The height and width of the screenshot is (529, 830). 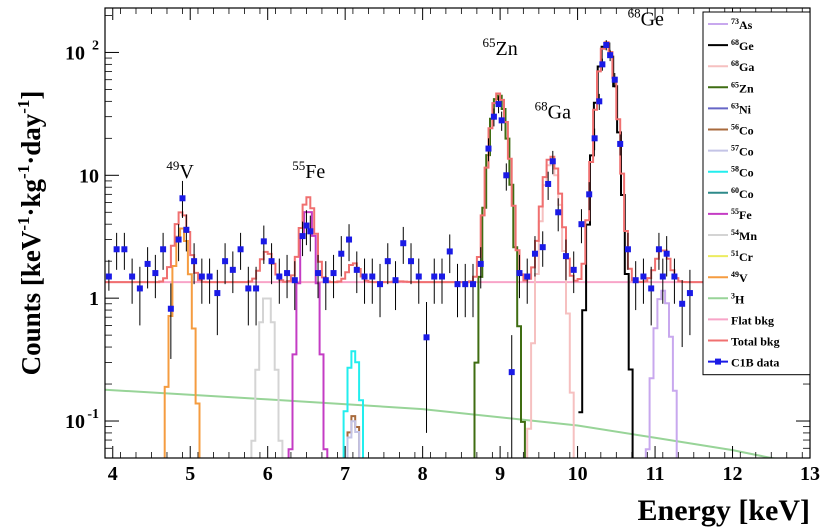 What do you see at coordinates (755, 363) in the screenshot?
I see `svg-text: C1B data` at bounding box center [755, 363].